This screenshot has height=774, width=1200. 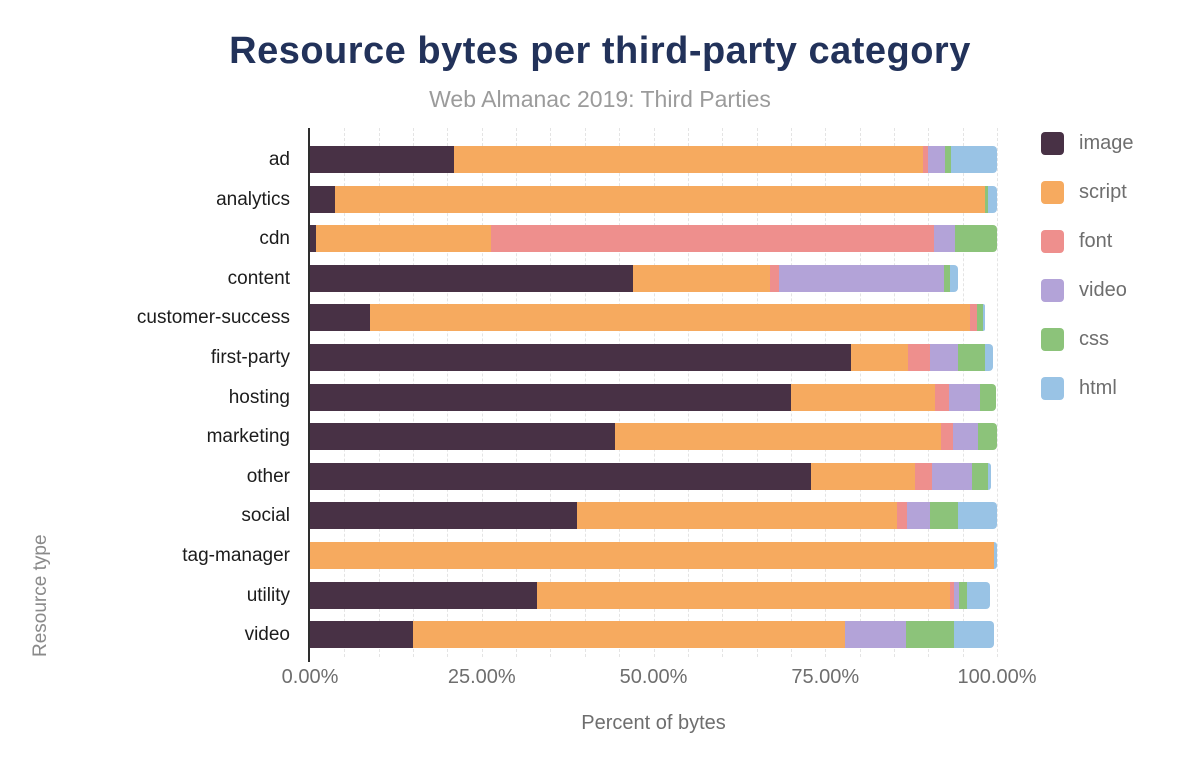 What do you see at coordinates (925, 159) in the screenshot?
I see `bar-segment-ad-font` at bounding box center [925, 159].